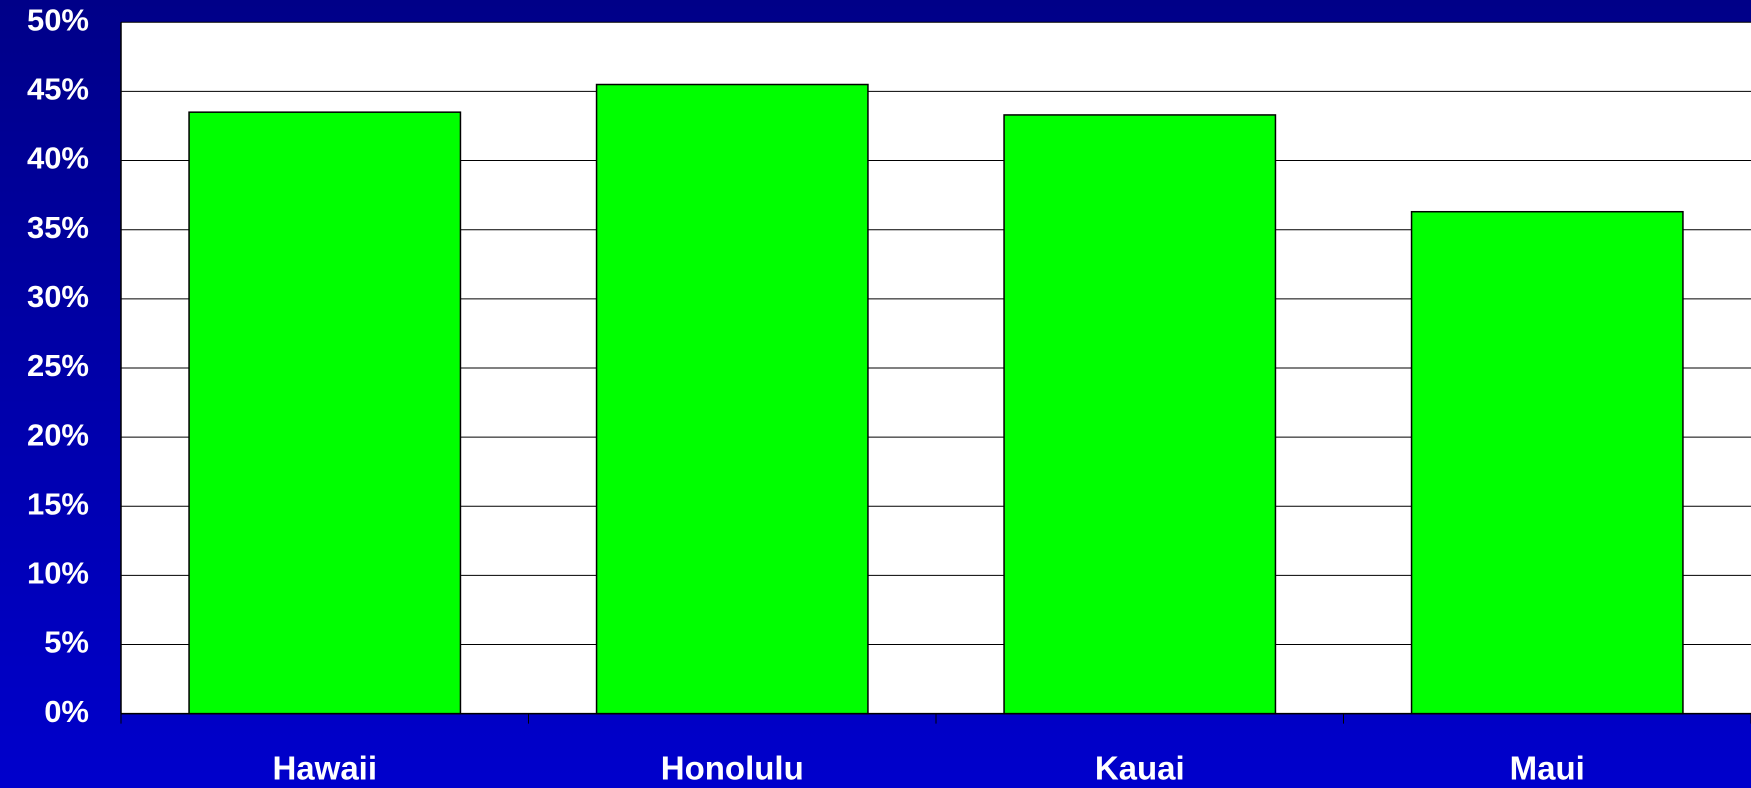  I want to click on y-tick-label: 15%, so click(58, 503).